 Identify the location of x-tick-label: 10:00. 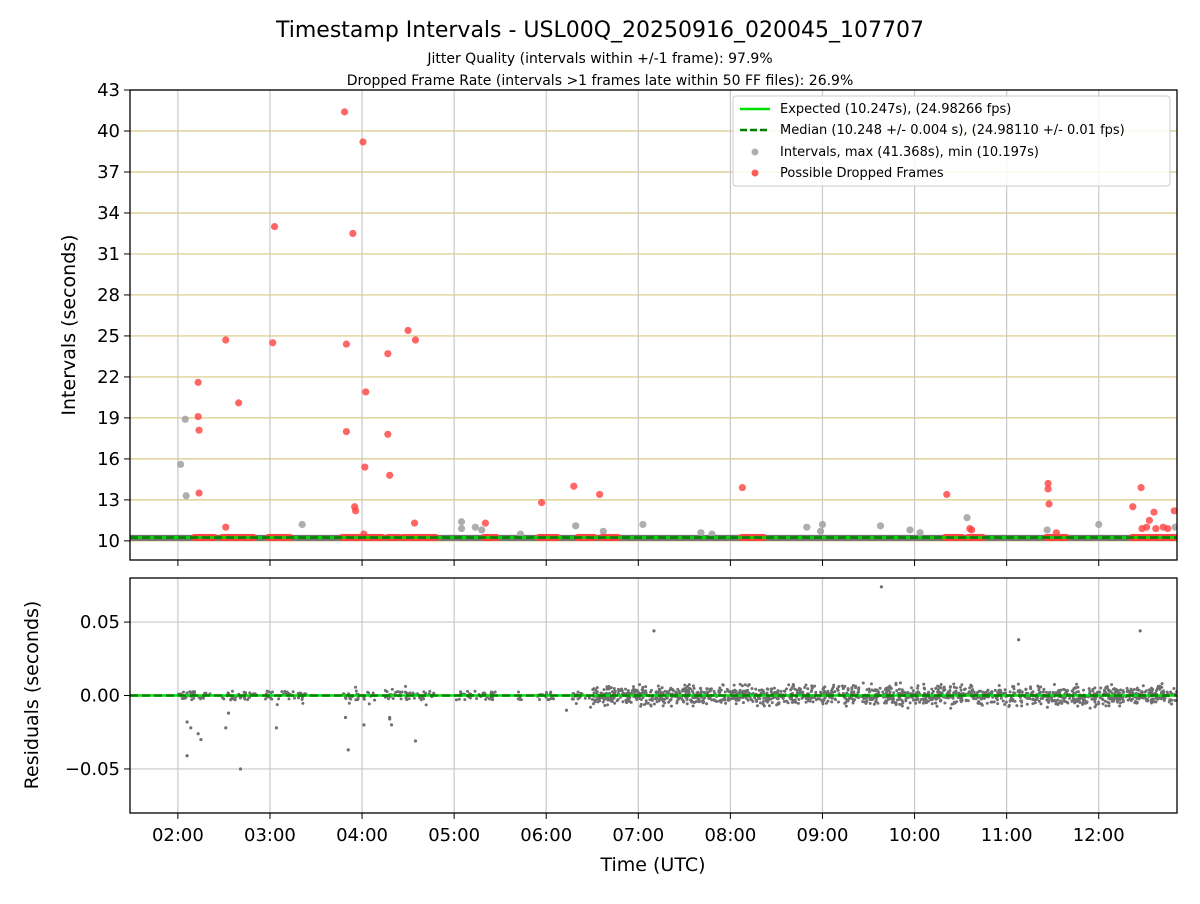
(915, 835).